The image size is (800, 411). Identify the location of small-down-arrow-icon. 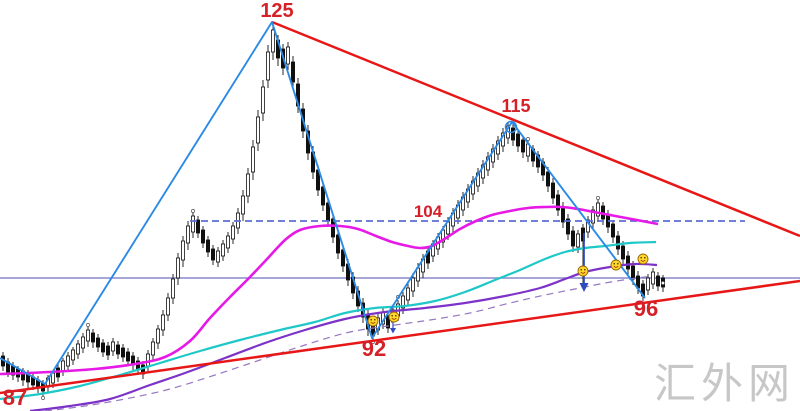
(393, 331).